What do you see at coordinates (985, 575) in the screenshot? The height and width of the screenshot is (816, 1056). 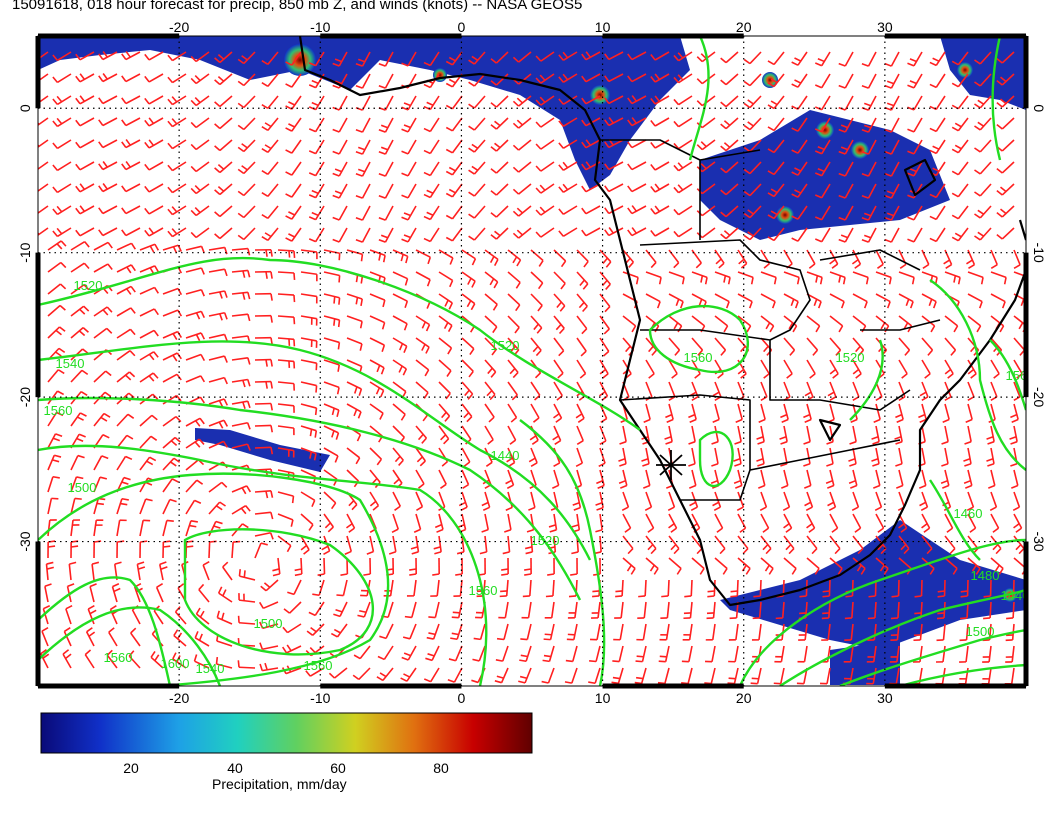 I see `contour-label: 1480` at bounding box center [985, 575].